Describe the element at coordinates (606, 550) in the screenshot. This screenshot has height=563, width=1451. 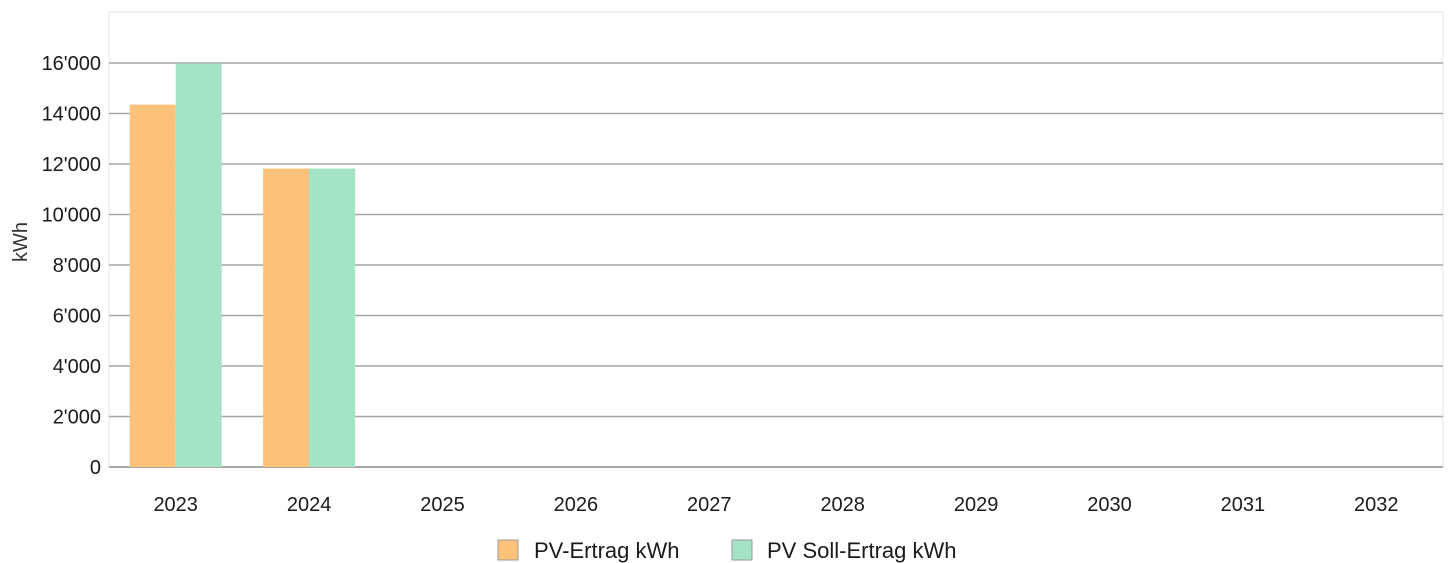
I see `legend-label-pv-ertrag: PV-Ertrag kWh` at that location.